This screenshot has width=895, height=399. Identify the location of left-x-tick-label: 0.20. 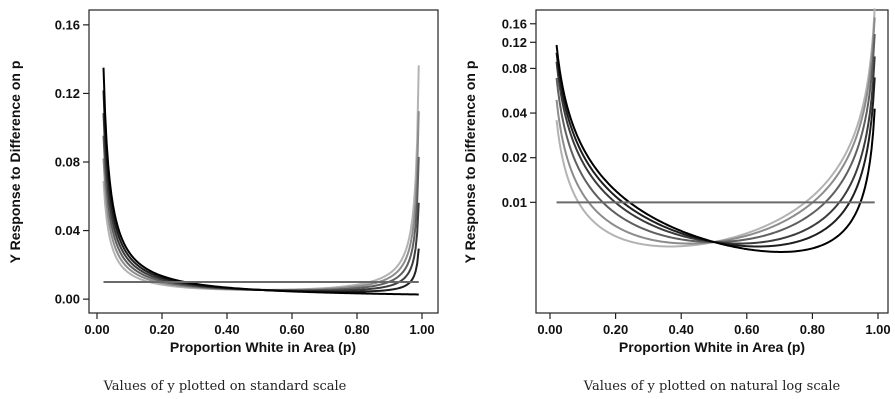
(161, 329).